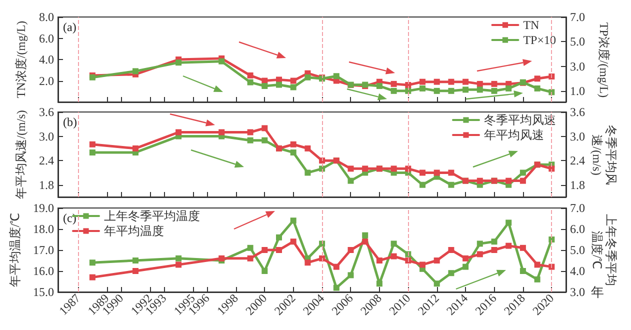 This screenshot has width=631, height=330. Describe the element at coordinates (604, 60) in the screenshot. I see `y2-axis-title: TP浓度/(mg/L)` at that location.